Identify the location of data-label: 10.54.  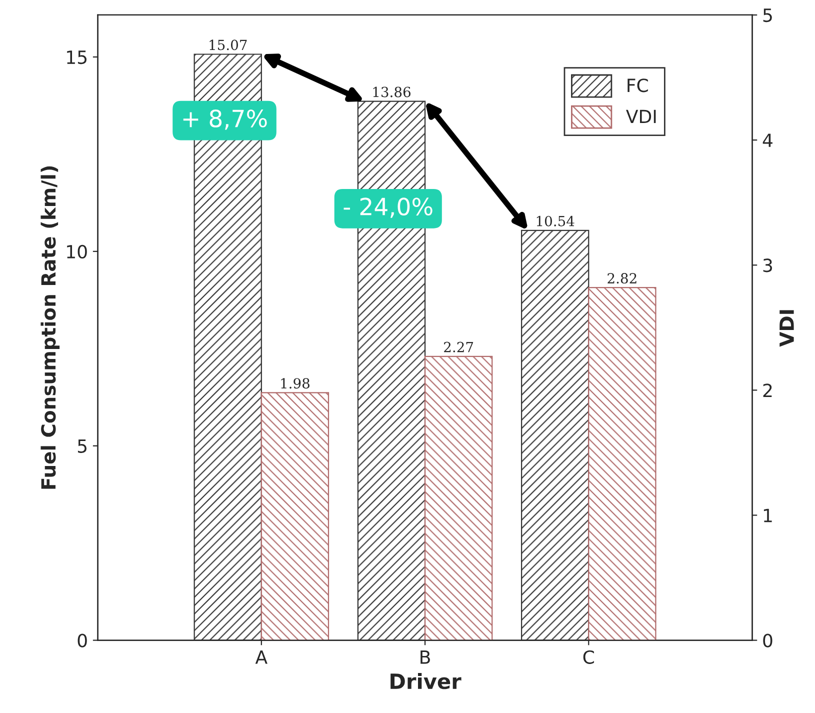
(555, 221).